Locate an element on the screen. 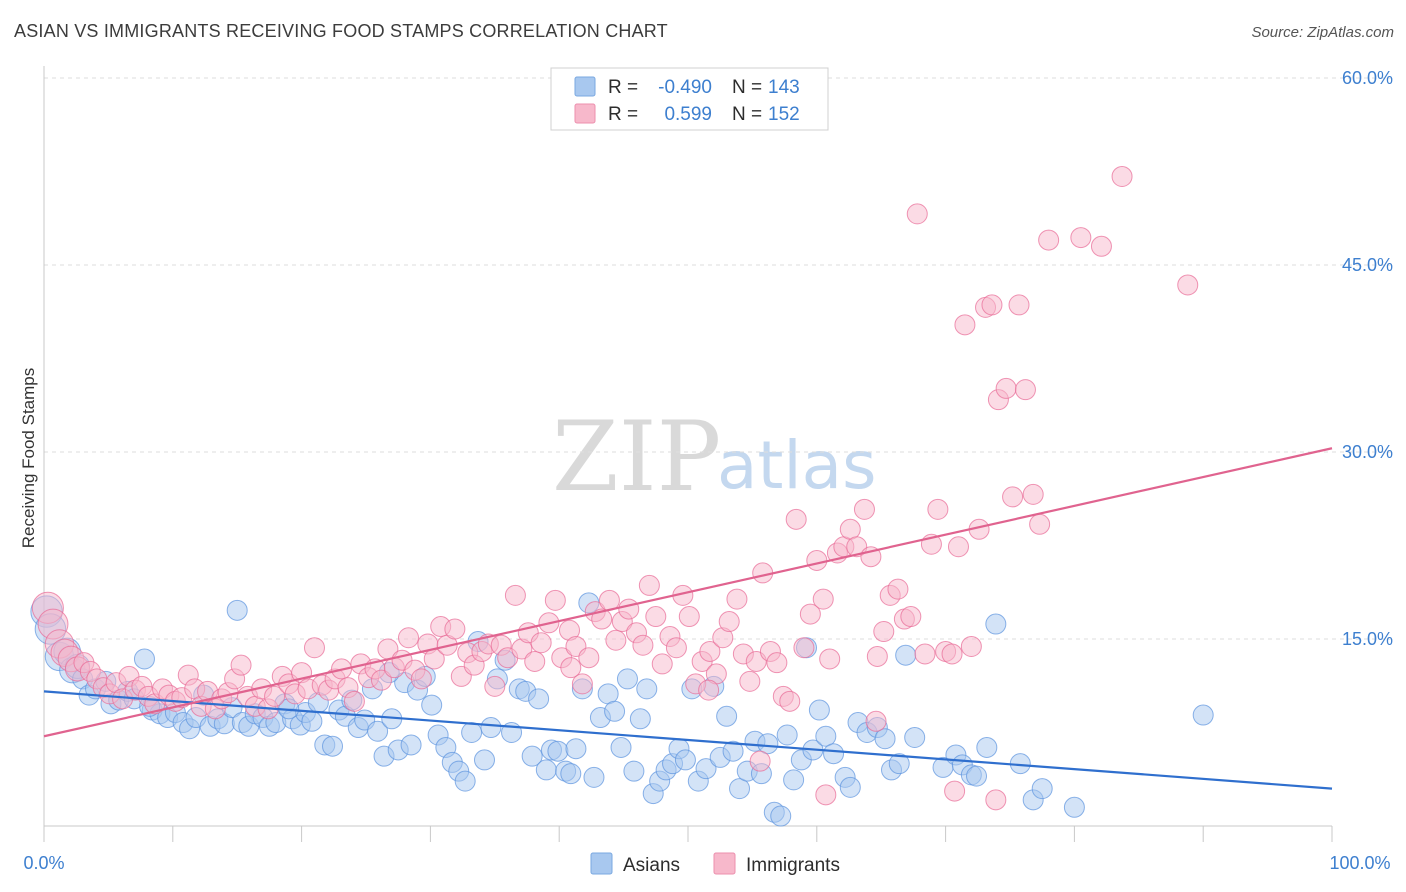 This screenshot has width=1406, height=892. watermark: ZIP atlas is located at coordinates (714, 457).